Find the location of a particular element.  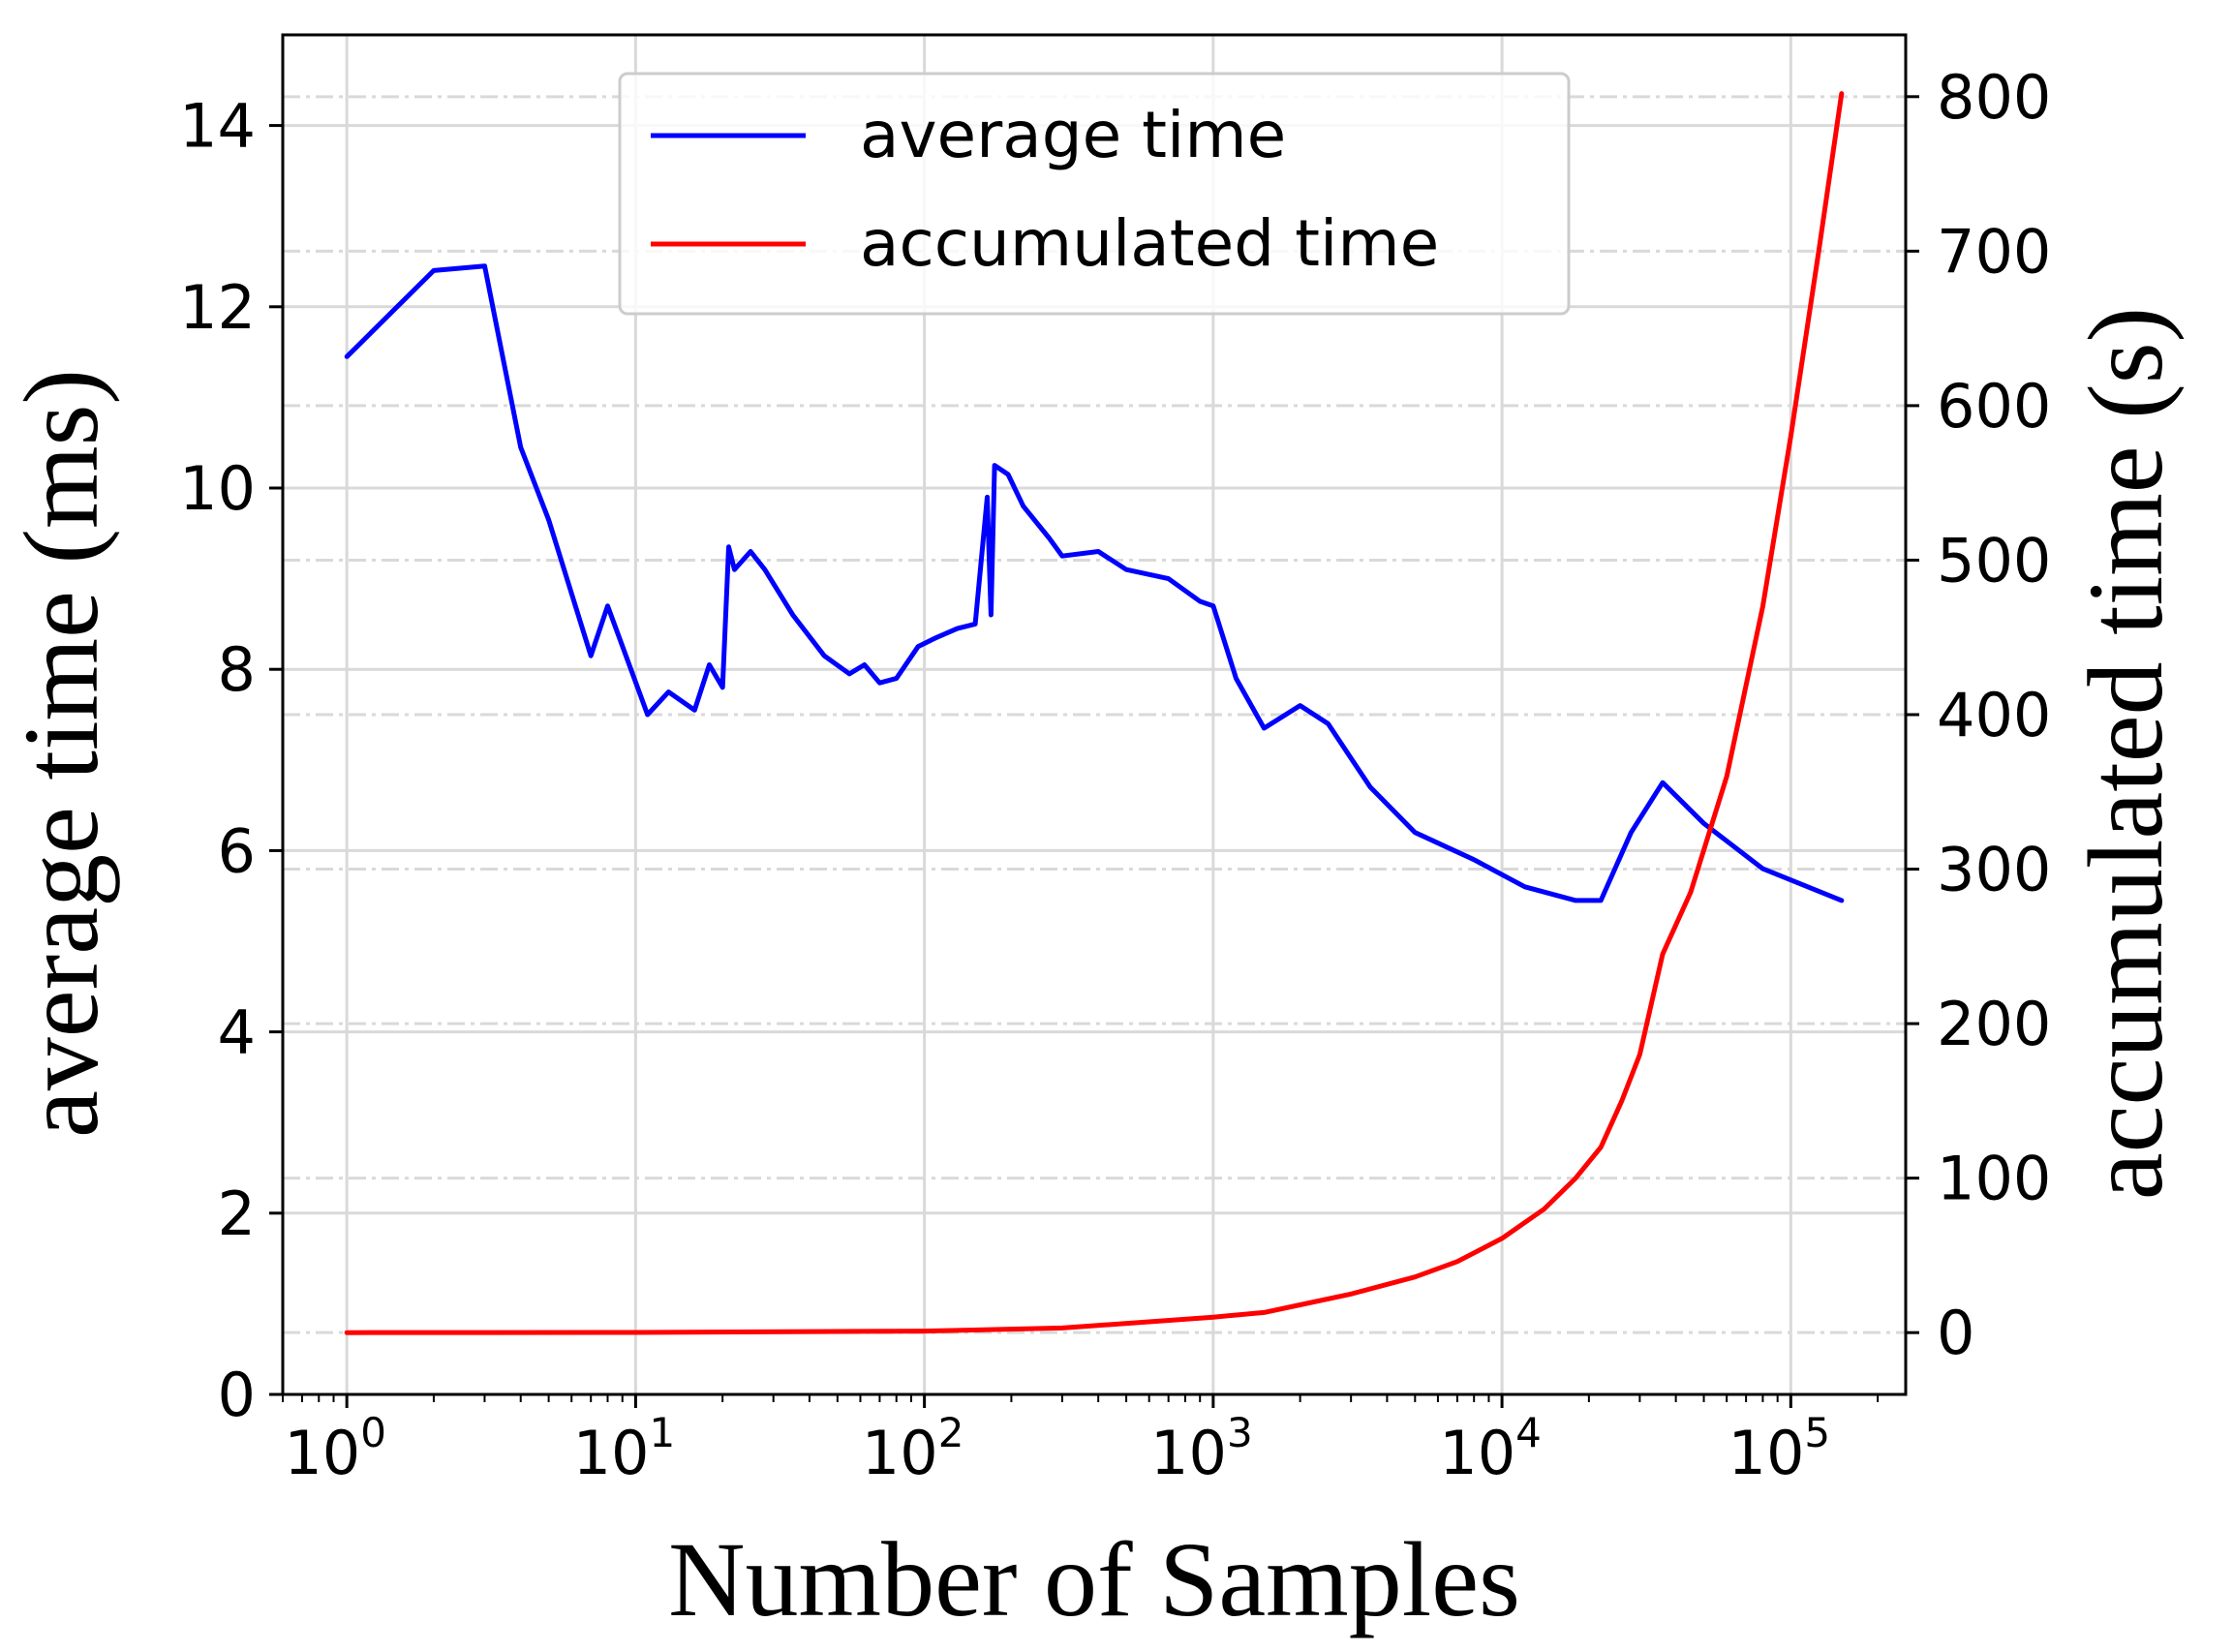

y-left-tick-label: 0 is located at coordinates (237, 1395).